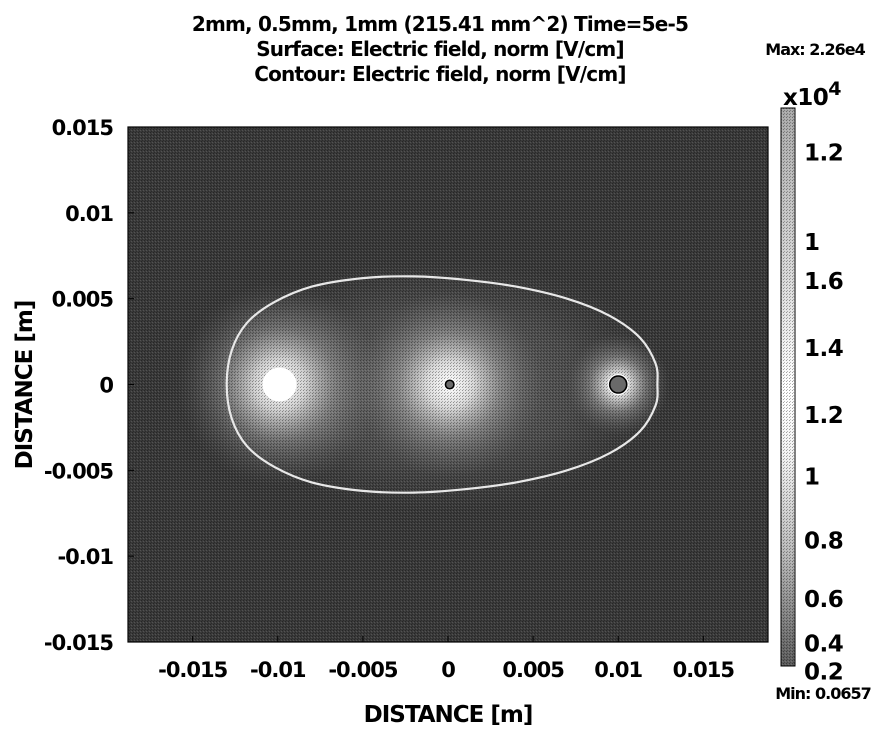  Describe the element at coordinates (533, 670) in the screenshot. I see `x-tick-label-4: 0.005` at that location.